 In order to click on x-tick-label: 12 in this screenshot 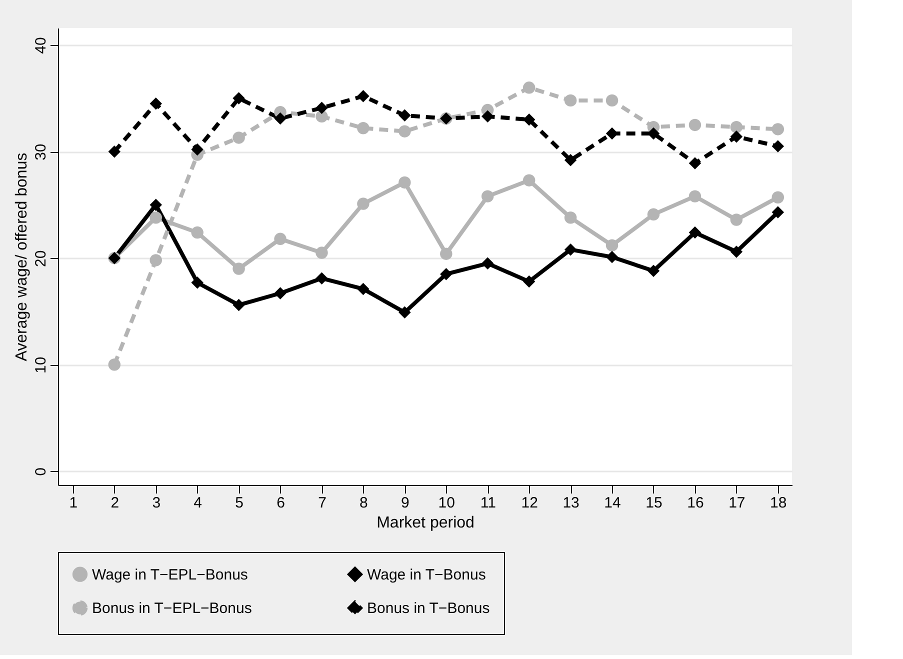, I will do `click(529, 503)`.